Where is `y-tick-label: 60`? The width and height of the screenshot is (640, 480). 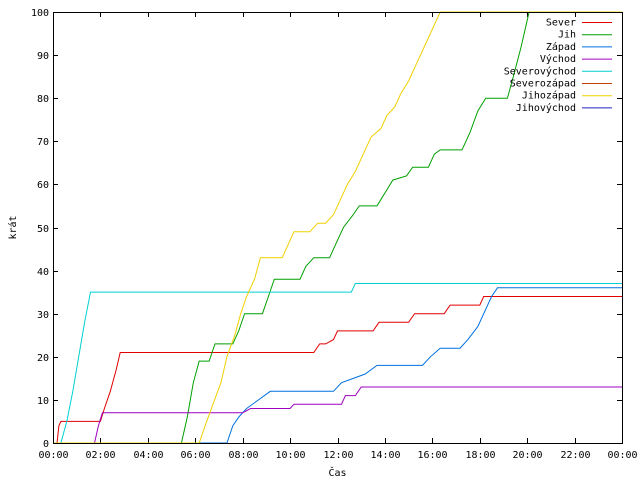
y-tick-label: 60 is located at coordinates (43, 185).